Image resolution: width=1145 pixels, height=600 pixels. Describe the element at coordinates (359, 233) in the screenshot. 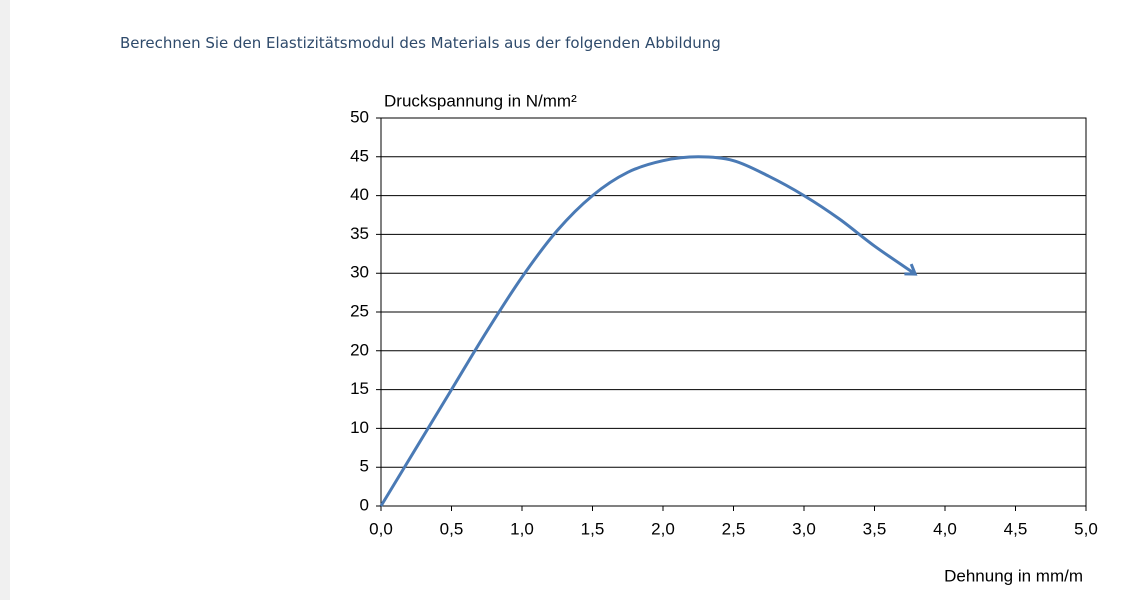

I see `y-tick-label: 35` at that location.